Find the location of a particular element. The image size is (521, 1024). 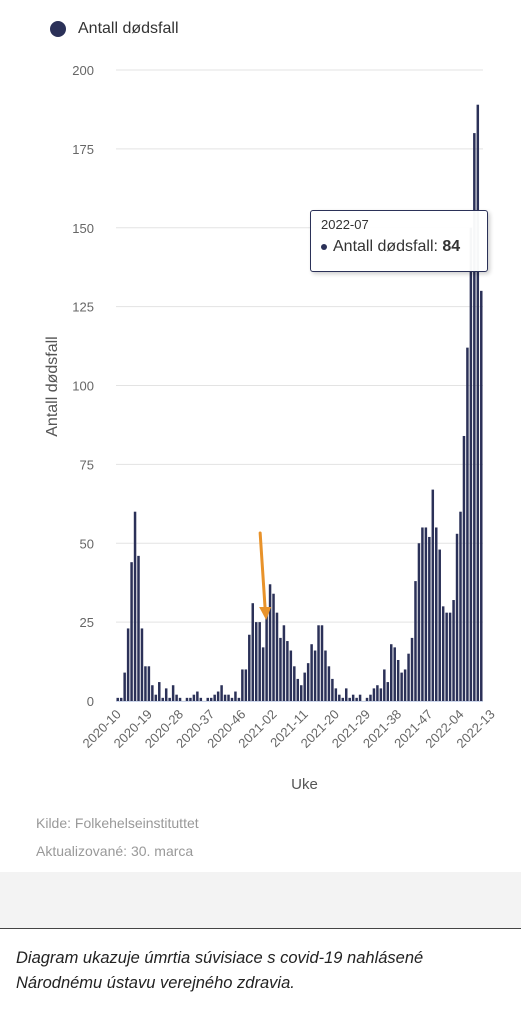

legend: Antall dødsfall is located at coordinates (114, 29).